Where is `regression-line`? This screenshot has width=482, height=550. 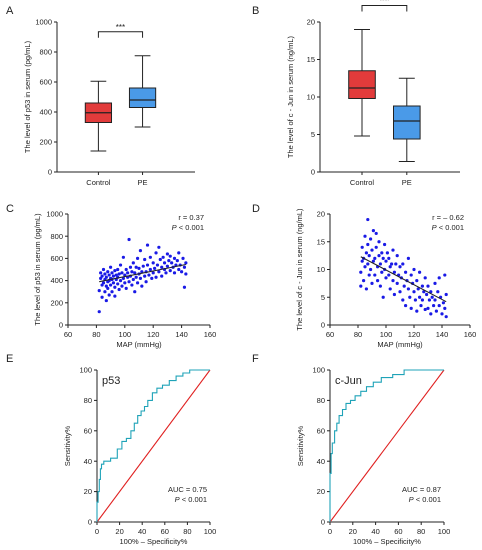 regression-line is located at coordinates (403, 279).